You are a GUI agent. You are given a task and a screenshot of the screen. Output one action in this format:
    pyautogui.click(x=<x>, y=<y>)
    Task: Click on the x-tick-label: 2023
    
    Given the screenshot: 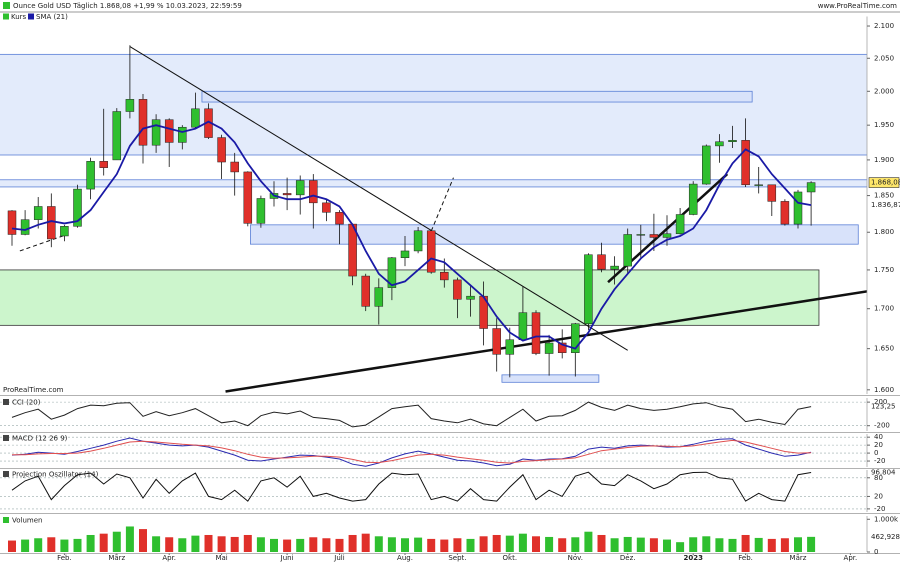 What is the action you would take?
    pyautogui.click(x=693, y=558)
    